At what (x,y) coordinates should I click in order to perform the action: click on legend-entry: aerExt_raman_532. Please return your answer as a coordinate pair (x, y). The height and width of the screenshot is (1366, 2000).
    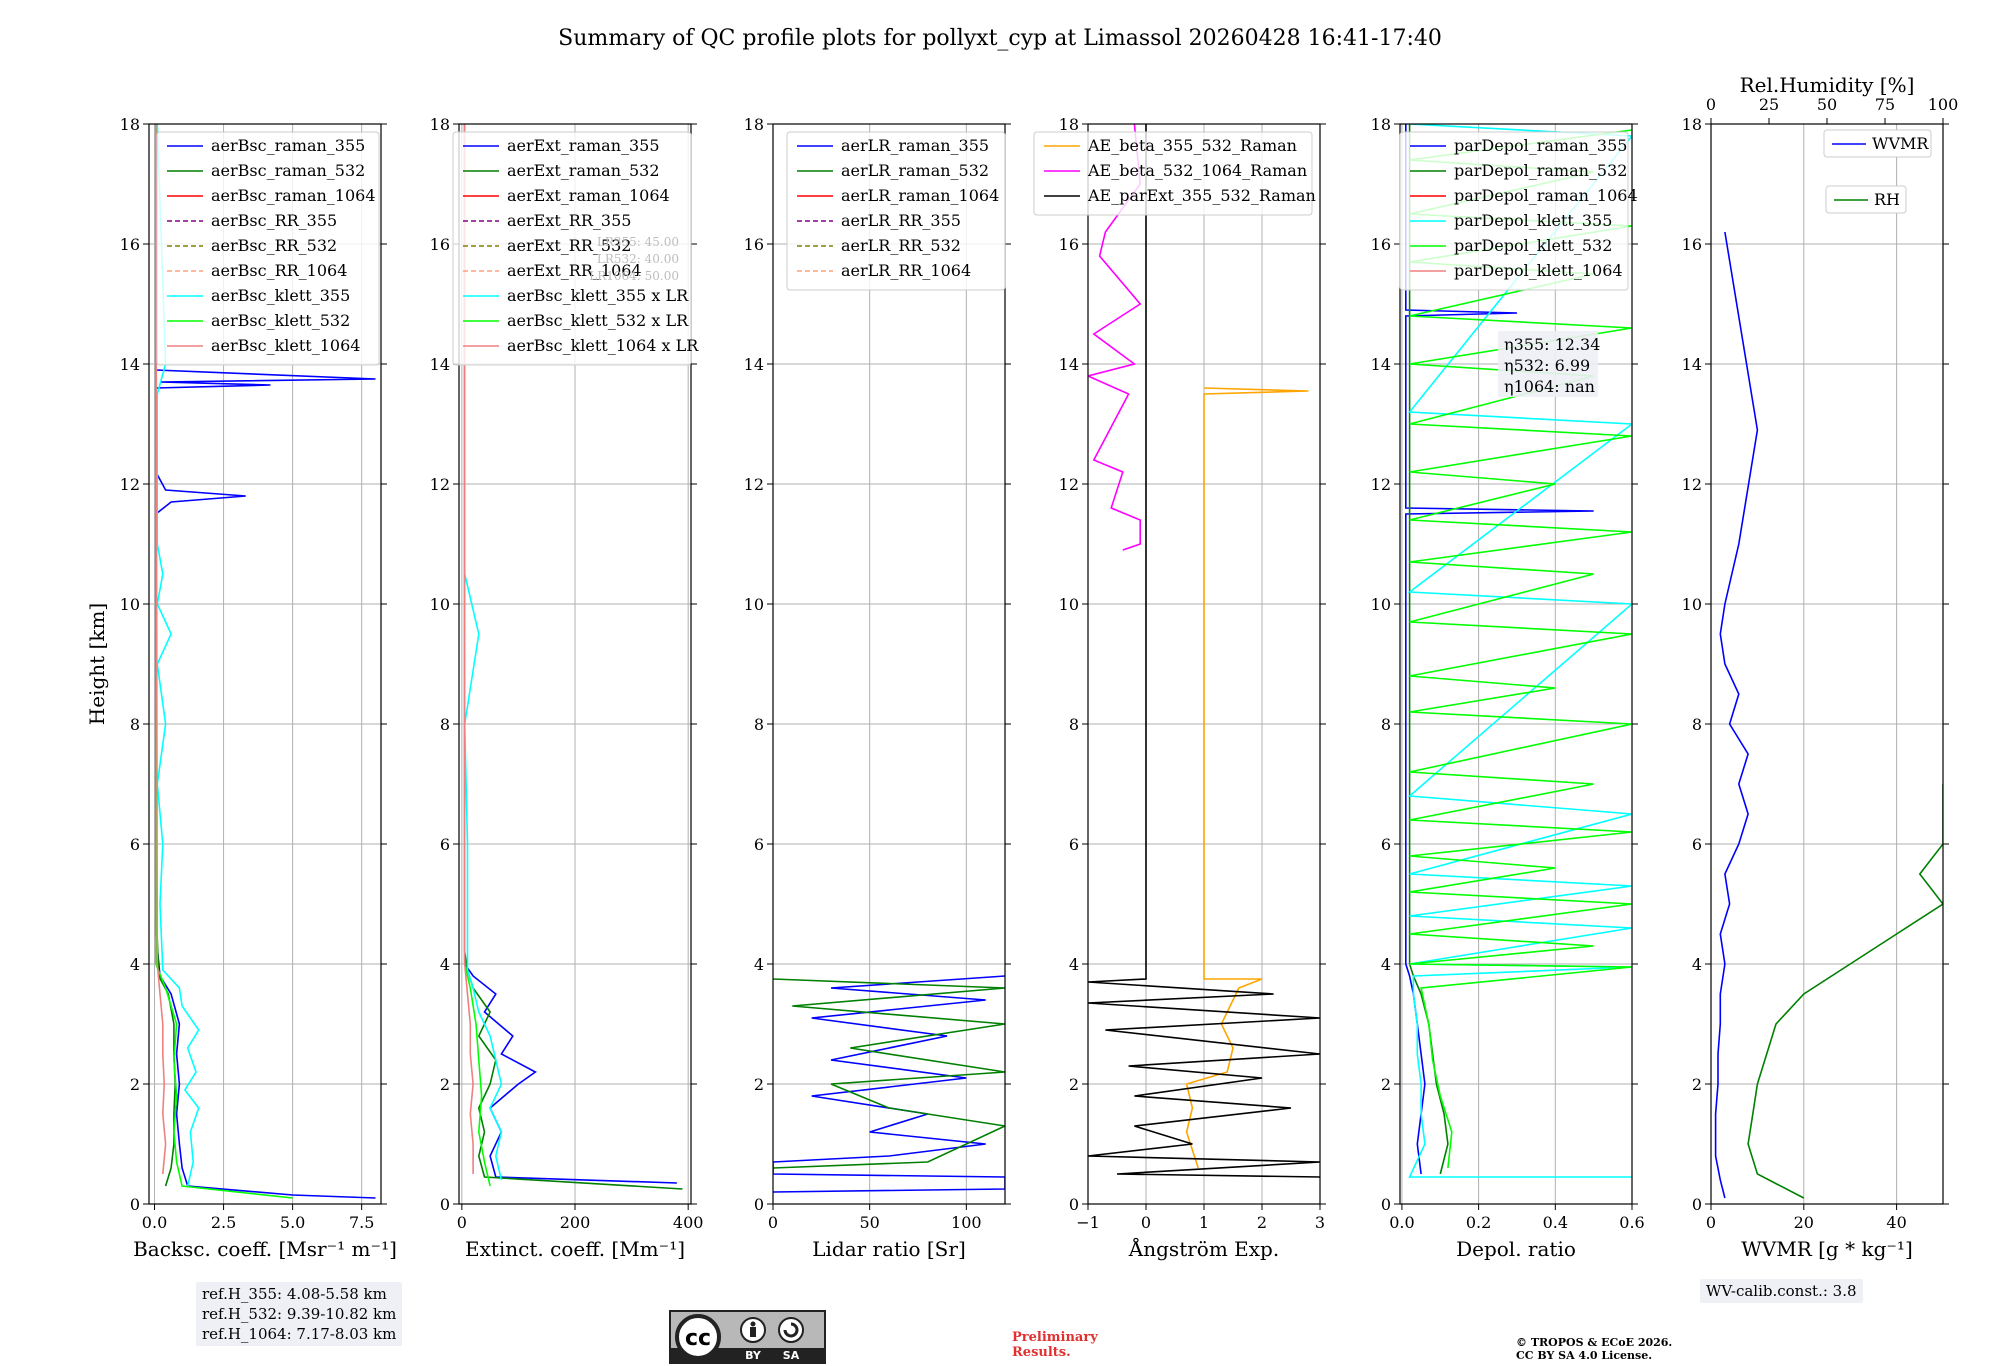
    Looking at the image, I should click on (583, 170).